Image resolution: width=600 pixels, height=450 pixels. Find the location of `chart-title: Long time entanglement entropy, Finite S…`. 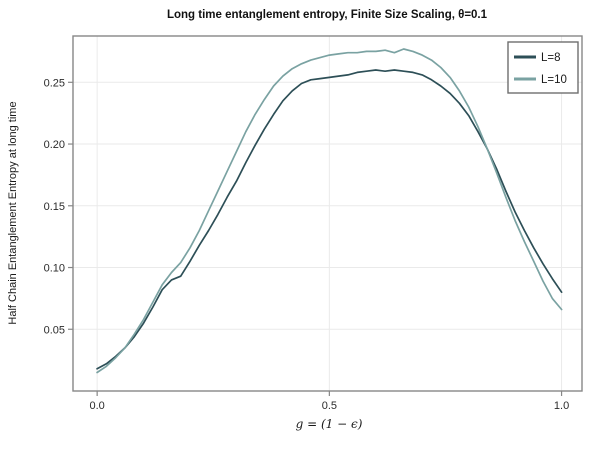

chart-title: Long time entanglement entropy, Finite S… is located at coordinates (327, 15).